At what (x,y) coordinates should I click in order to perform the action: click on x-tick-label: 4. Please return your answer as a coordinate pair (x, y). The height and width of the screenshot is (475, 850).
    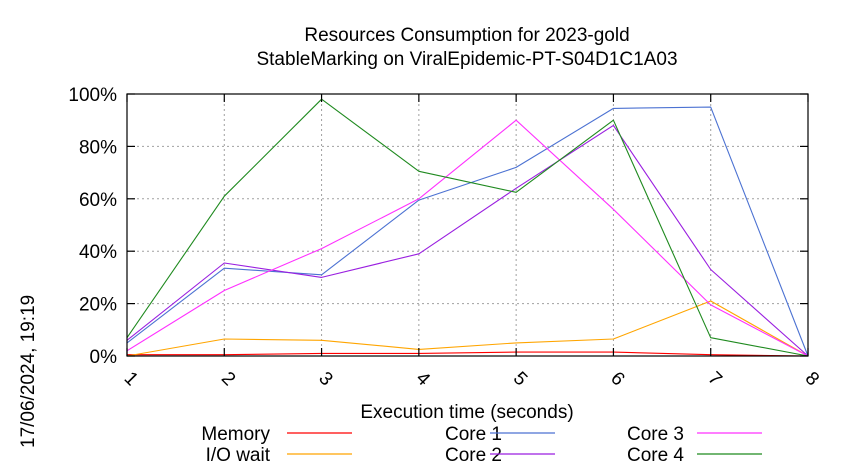
    Looking at the image, I should click on (423, 379).